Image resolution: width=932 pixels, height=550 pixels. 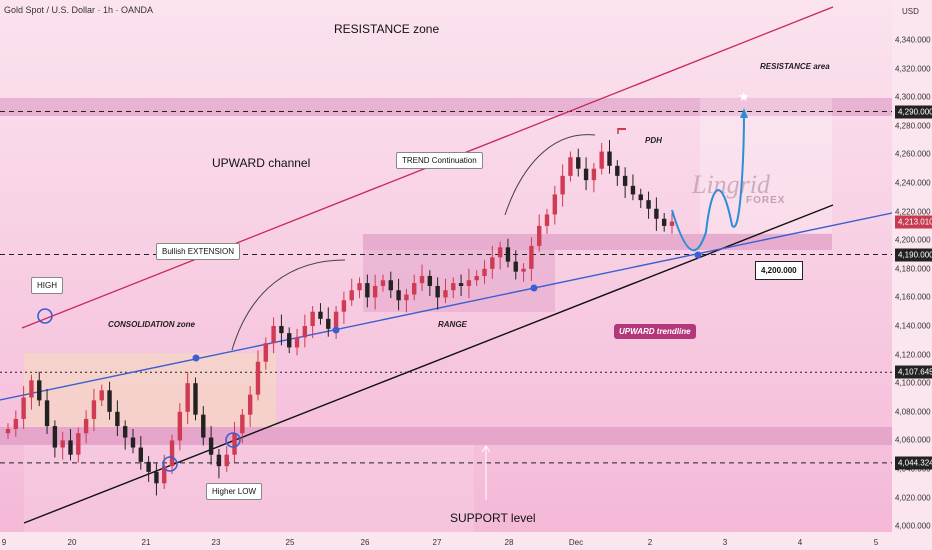 What do you see at coordinates (779, 270) in the screenshot?
I see `target-price-box: 4,200.000` at bounding box center [779, 270].